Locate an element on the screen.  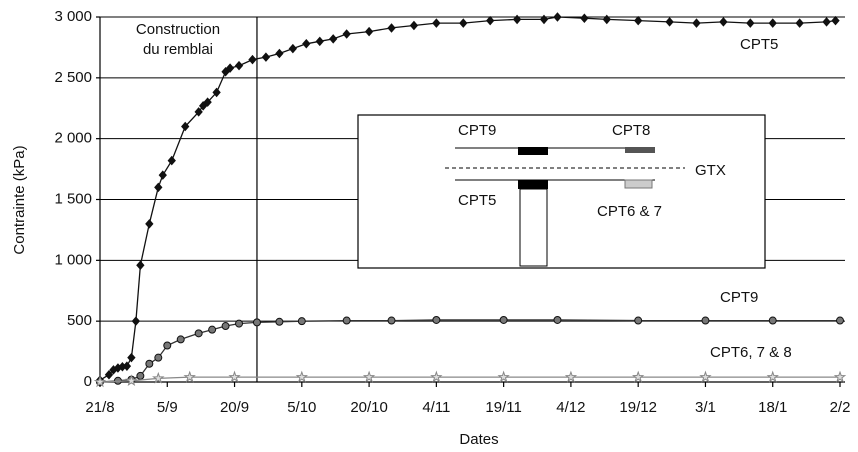
x-tick-label: 20/10 is located at coordinates (369, 407).